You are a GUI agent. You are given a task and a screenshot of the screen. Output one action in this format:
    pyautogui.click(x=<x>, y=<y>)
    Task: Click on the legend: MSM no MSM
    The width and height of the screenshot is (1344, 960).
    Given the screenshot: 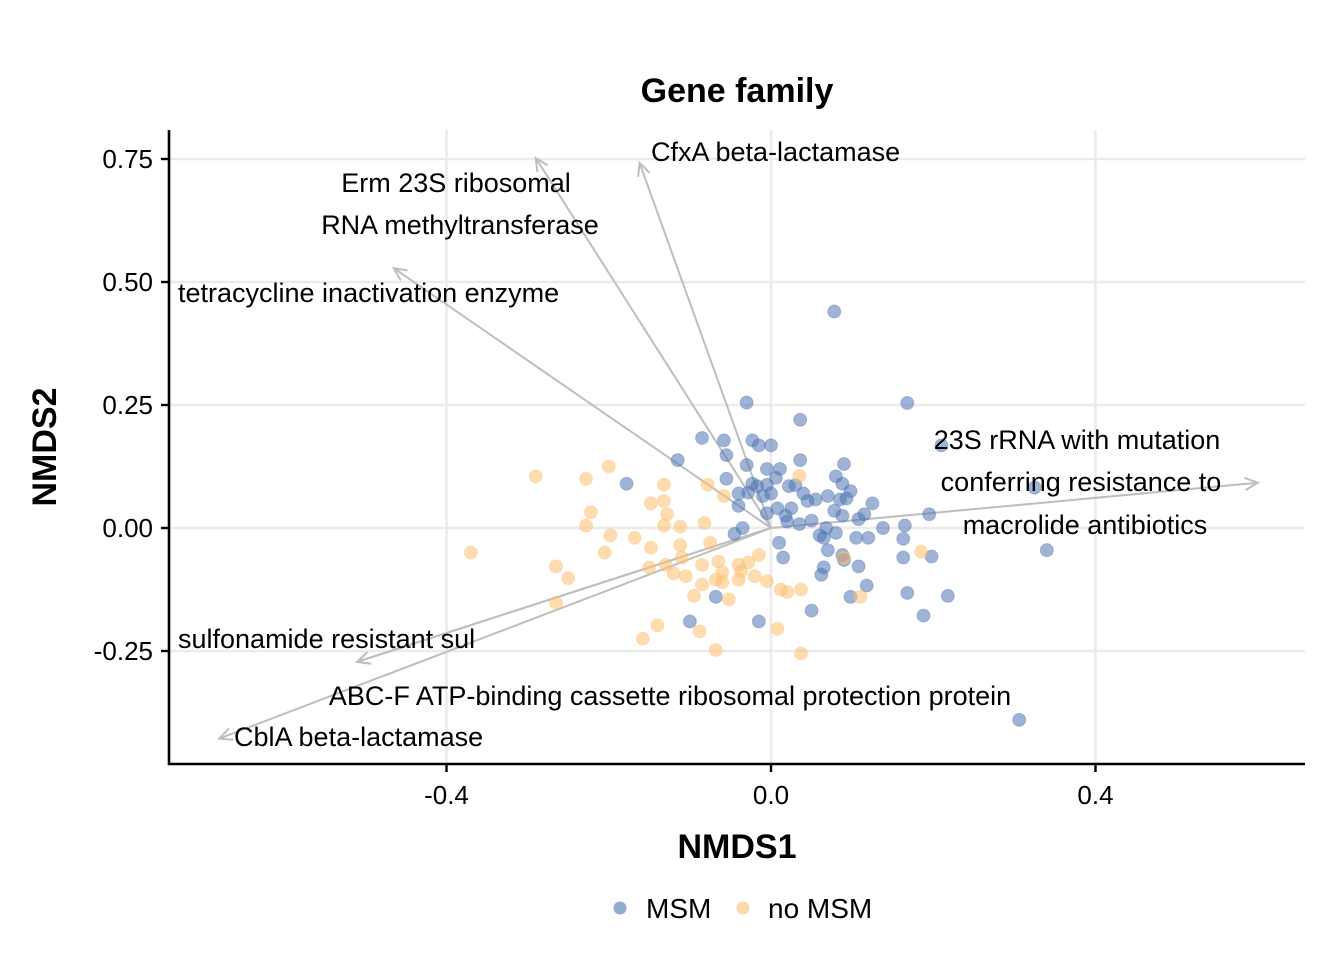 What is the action you would take?
    pyautogui.click(x=742, y=908)
    